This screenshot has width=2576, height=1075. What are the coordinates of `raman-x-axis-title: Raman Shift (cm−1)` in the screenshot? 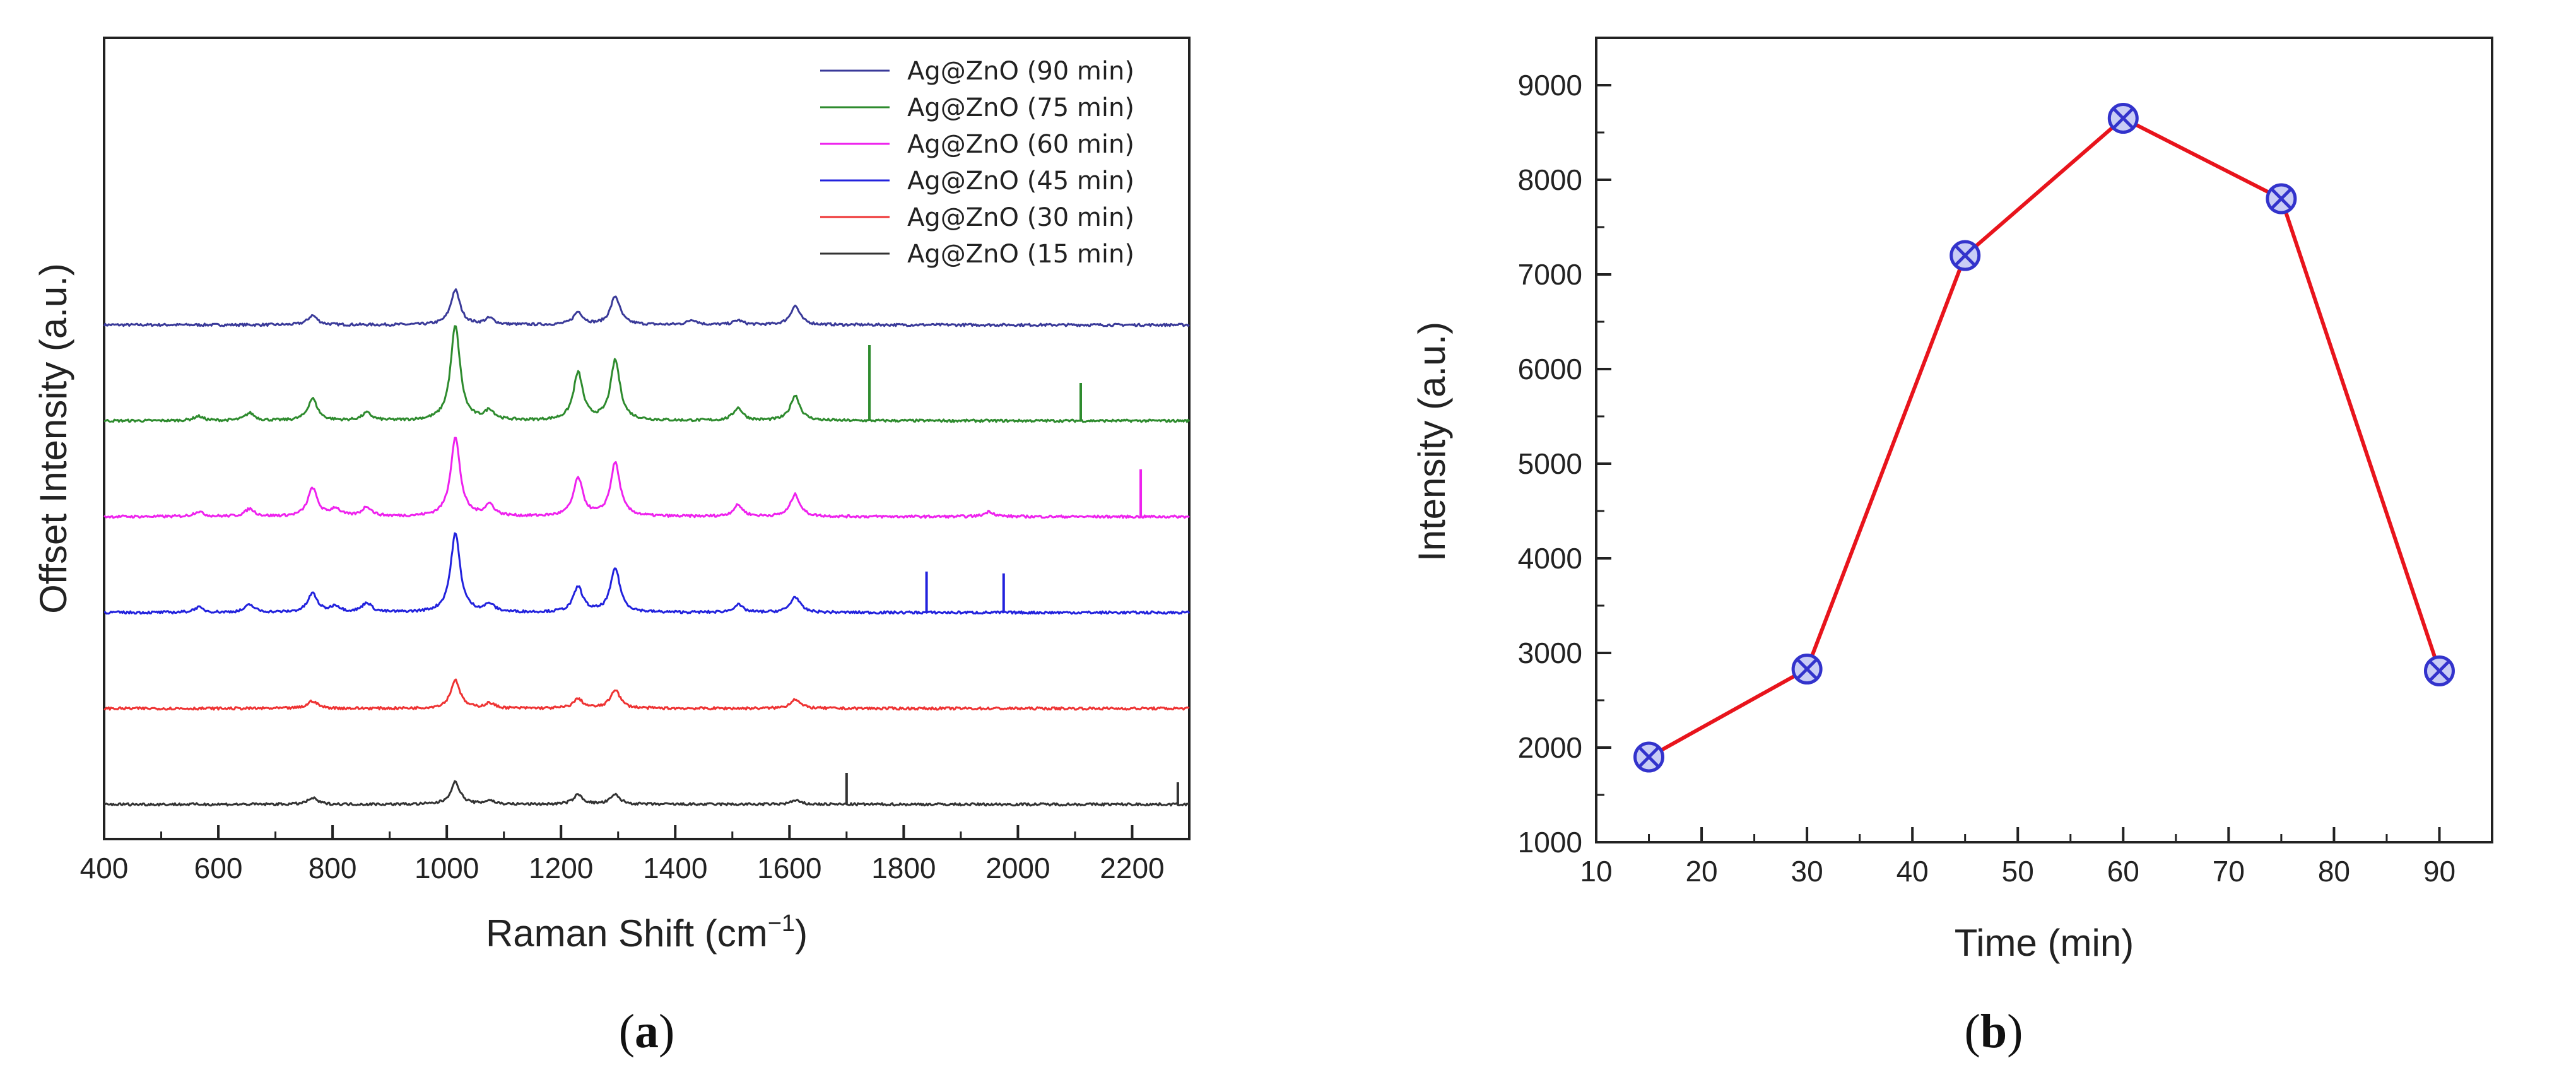 It's located at (647, 933).